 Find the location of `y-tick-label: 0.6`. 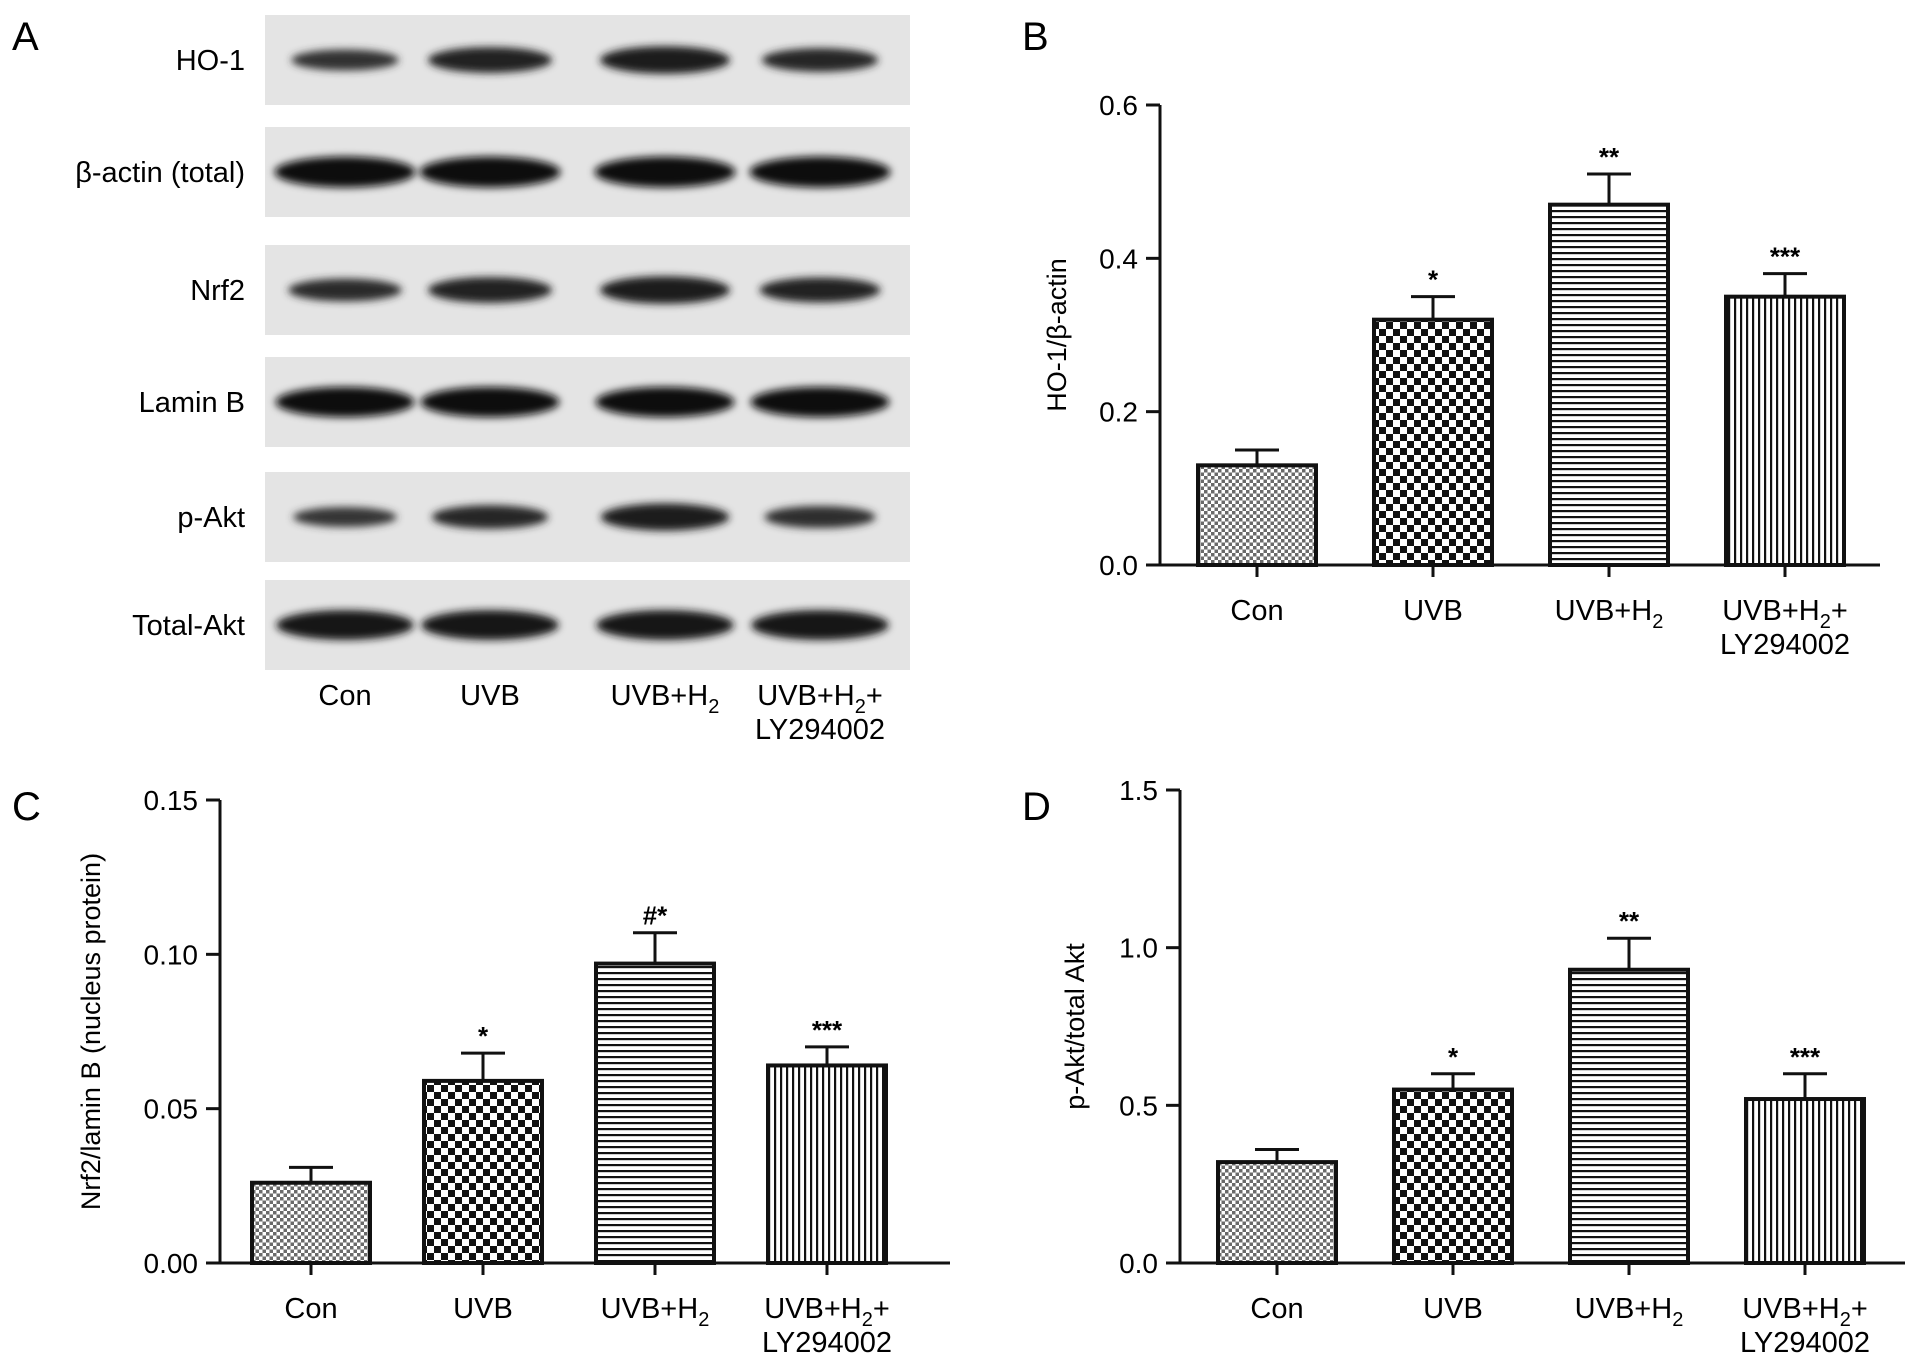

y-tick-label: 0.6 is located at coordinates (1118, 105).